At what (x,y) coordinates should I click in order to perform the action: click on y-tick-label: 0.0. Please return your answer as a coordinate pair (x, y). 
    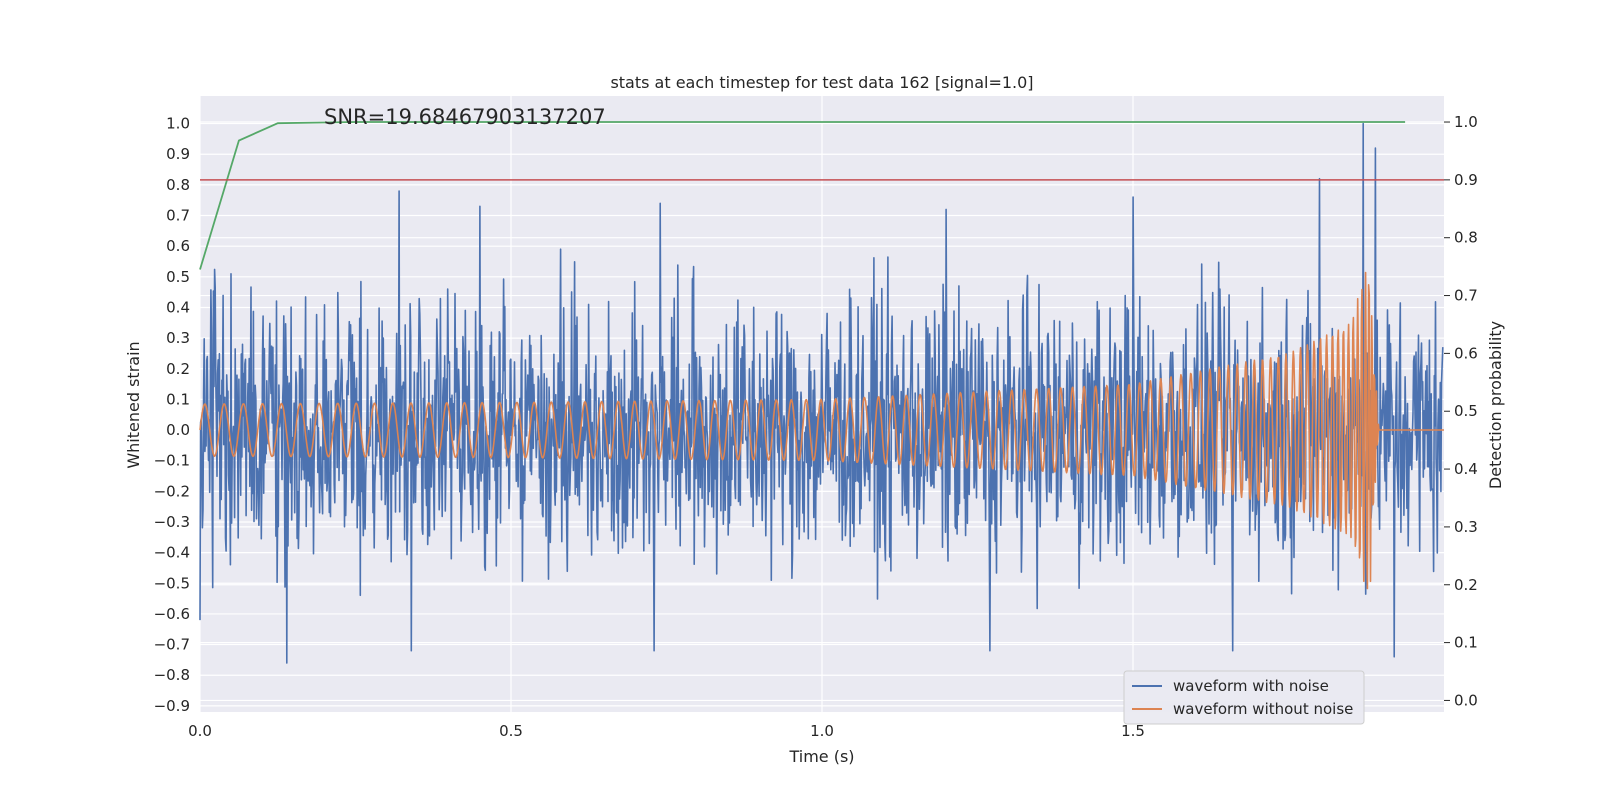
    Looking at the image, I should click on (178, 430).